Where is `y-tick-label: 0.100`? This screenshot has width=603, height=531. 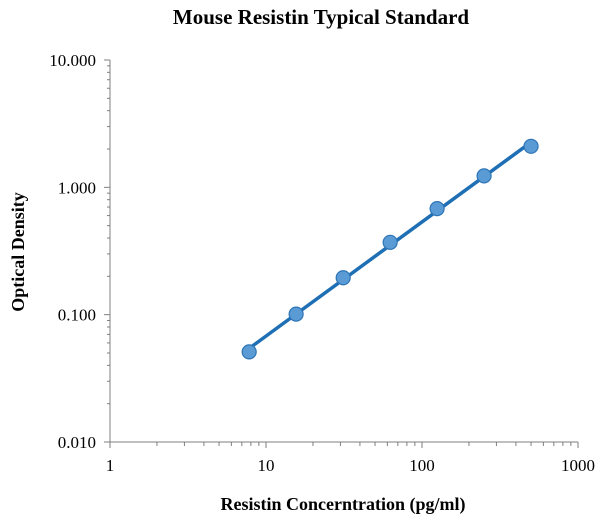 y-tick-label: 0.100 is located at coordinates (77, 315).